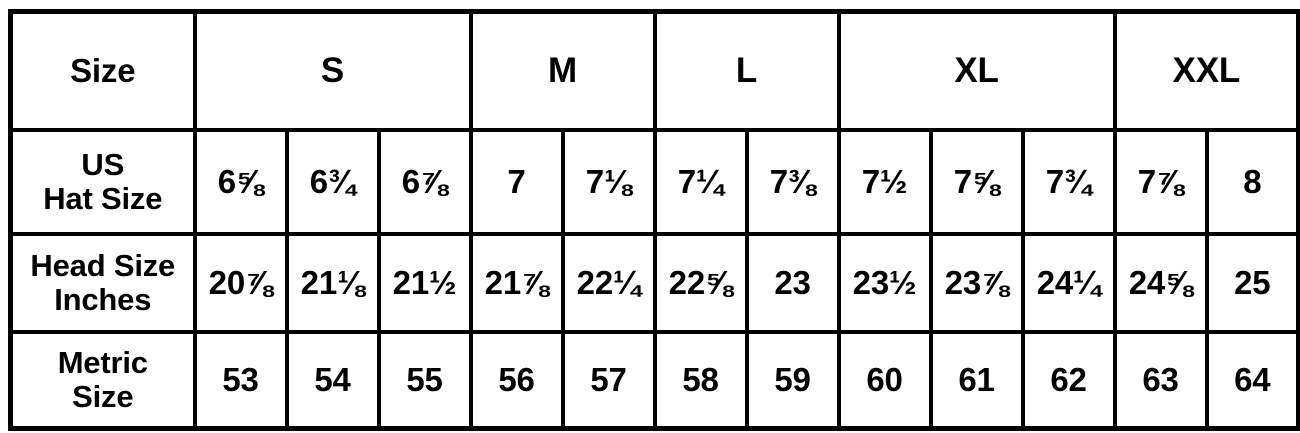 The width and height of the screenshot is (1300, 433). Describe the element at coordinates (1068, 282) in the screenshot. I see `cell-inches-9: 24¼` at that location.